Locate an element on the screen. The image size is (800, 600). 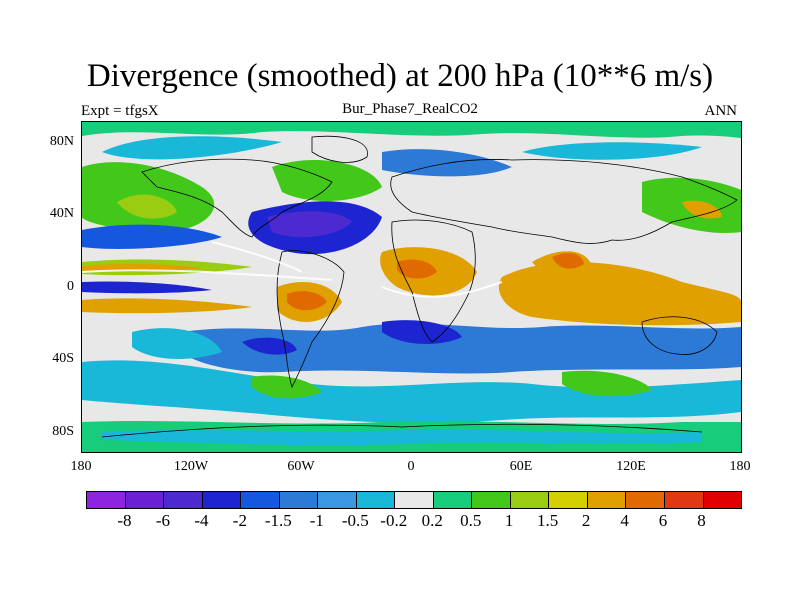
colorbar-label: -8 is located at coordinates (124, 520).